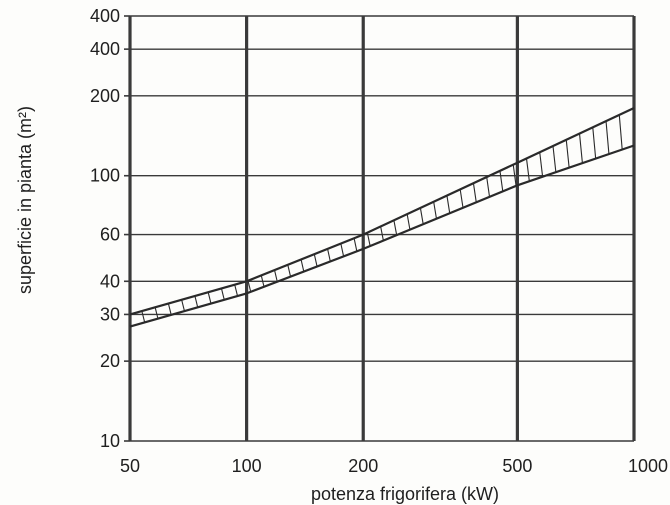 The width and height of the screenshot is (670, 505). What do you see at coordinates (110, 314) in the screenshot?
I see `y-tick-label: 30` at bounding box center [110, 314].